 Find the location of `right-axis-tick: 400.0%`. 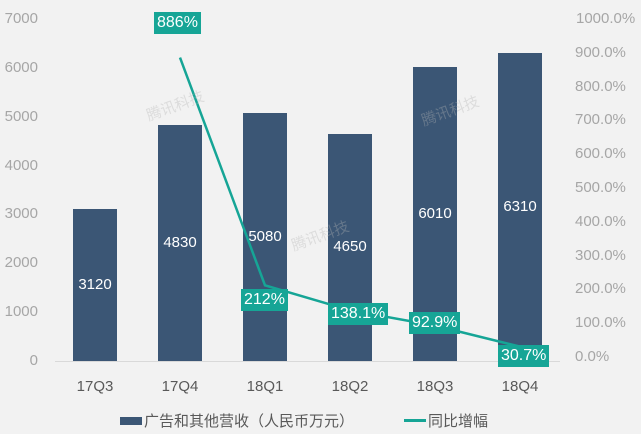

right-axis-tick: 400.0% is located at coordinates (600, 221).